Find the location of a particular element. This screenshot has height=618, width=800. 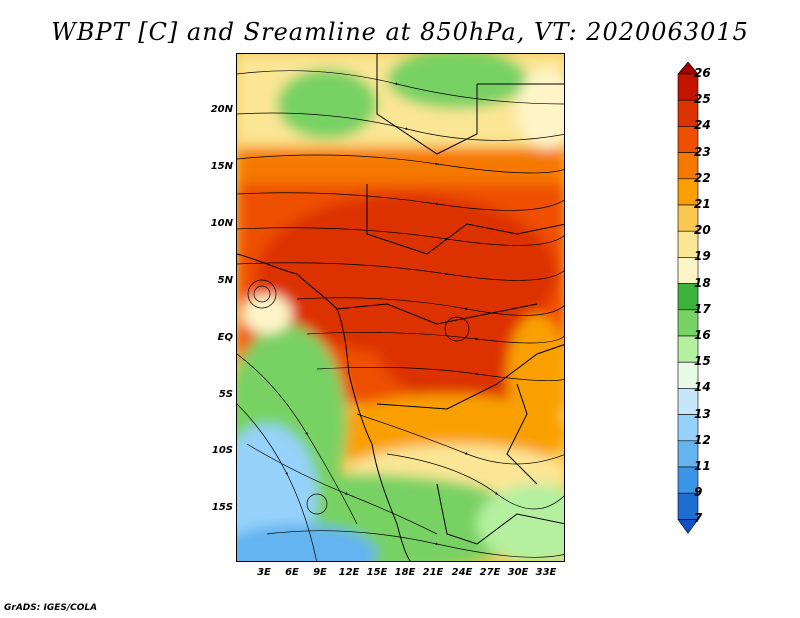

lat-tick-label: 15N is located at coordinates (221, 166).